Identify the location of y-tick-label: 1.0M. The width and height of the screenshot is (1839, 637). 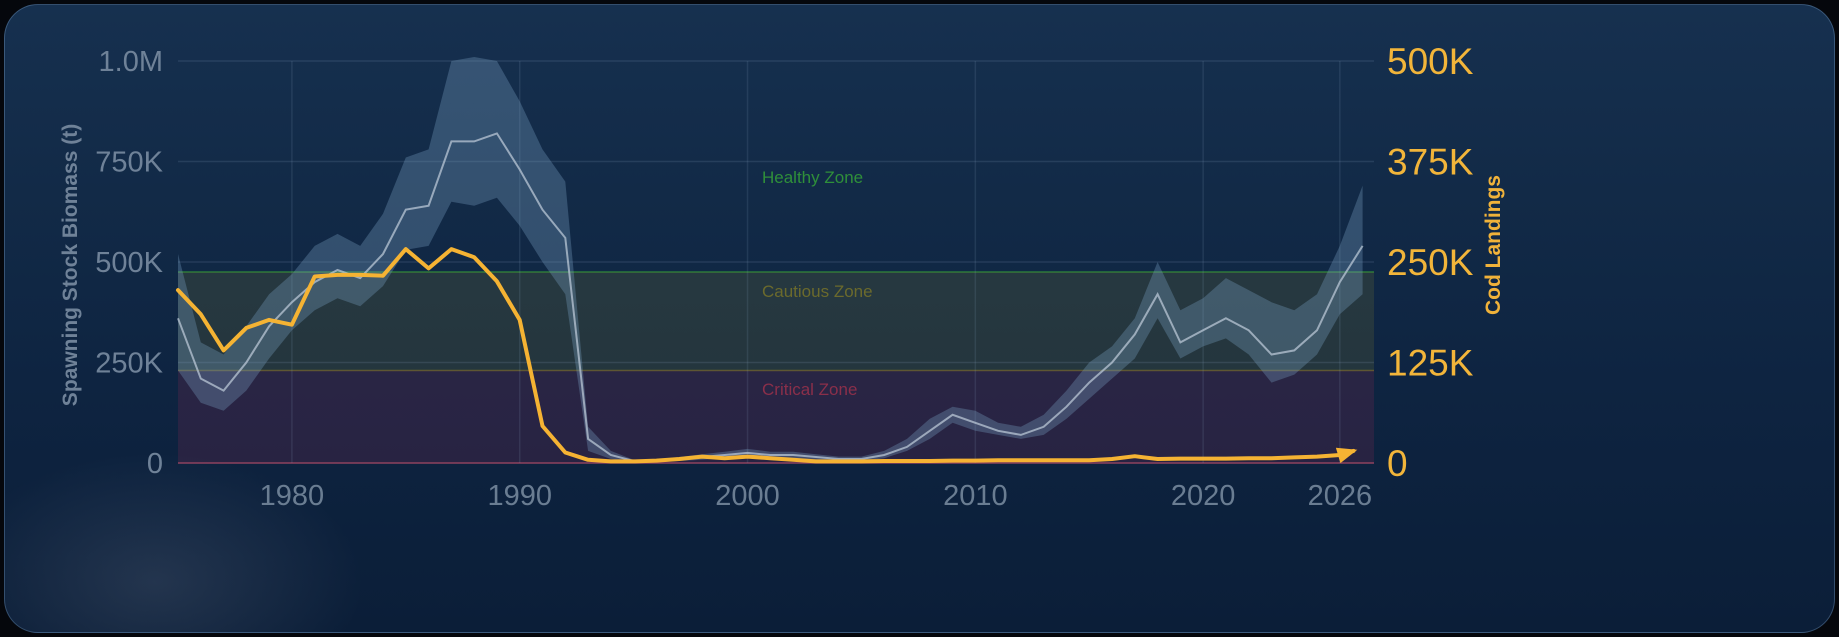
(131, 62).